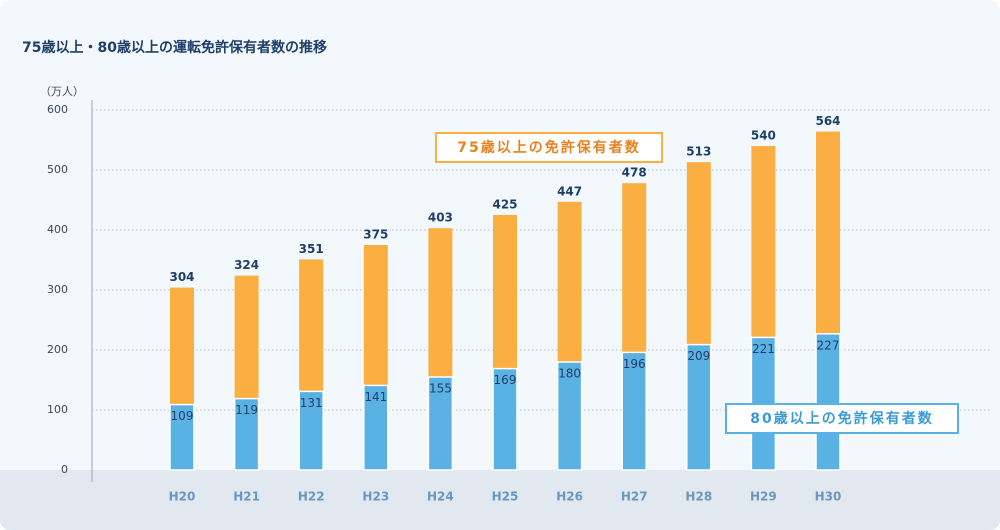  What do you see at coordinates (57, 289) in the screenshot?
I see `y-tick-label: 300` at bounding box center [57, 289].